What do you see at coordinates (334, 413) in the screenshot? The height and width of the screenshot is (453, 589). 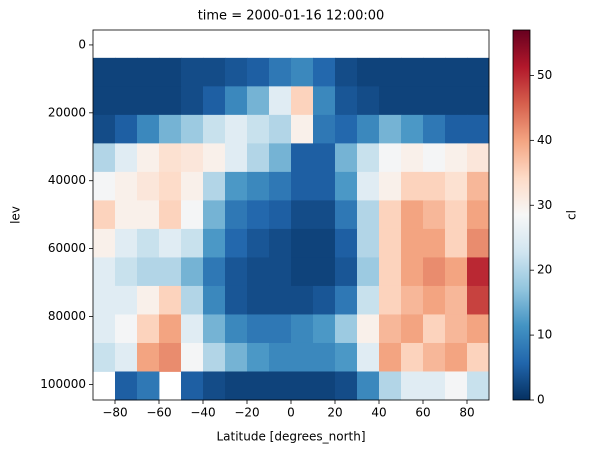 I see `x-tick-label: 20` at bounding box center [334, 413].